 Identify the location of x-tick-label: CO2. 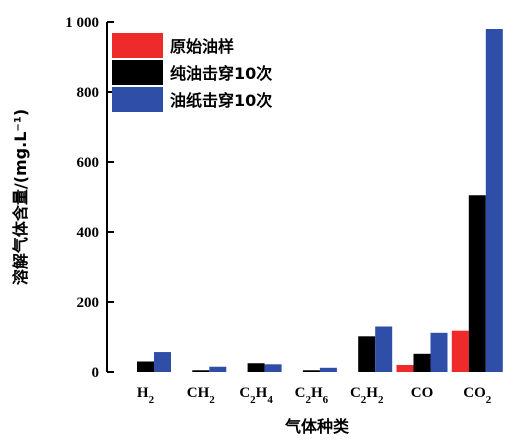
(477, 395).